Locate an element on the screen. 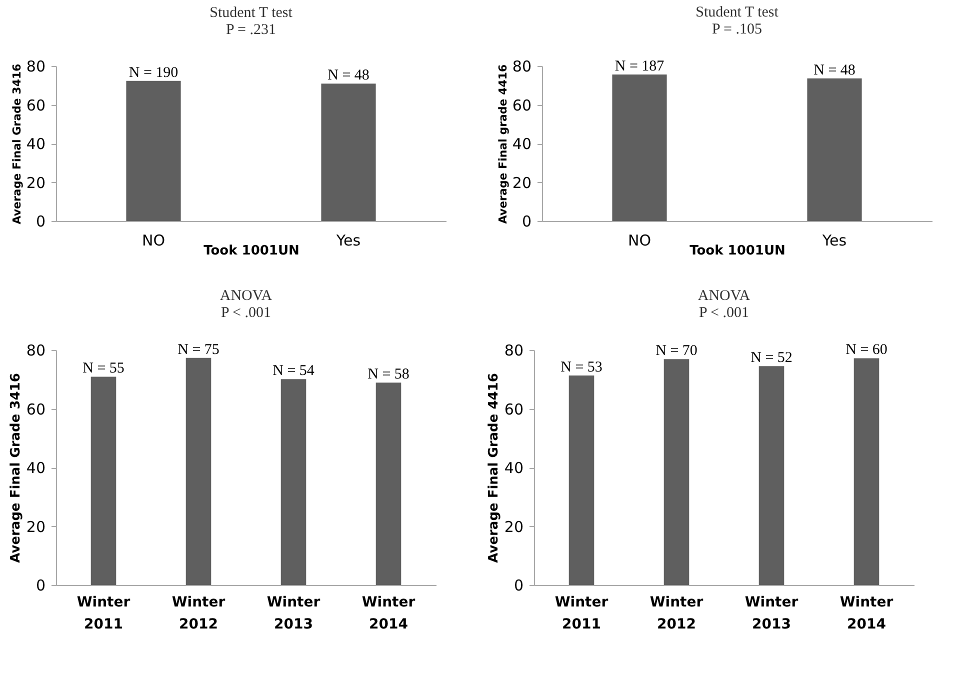  annotation: N = 187 is located at coordinates (639, 66).